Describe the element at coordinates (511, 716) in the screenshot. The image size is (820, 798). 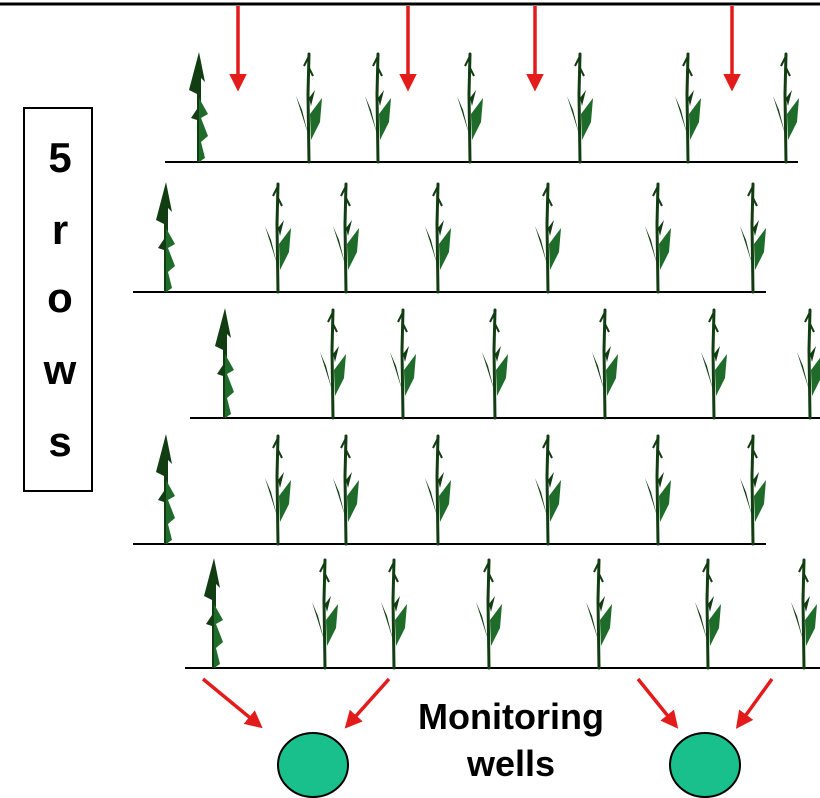
I see `monitoring-label: Monitoring` at that location.